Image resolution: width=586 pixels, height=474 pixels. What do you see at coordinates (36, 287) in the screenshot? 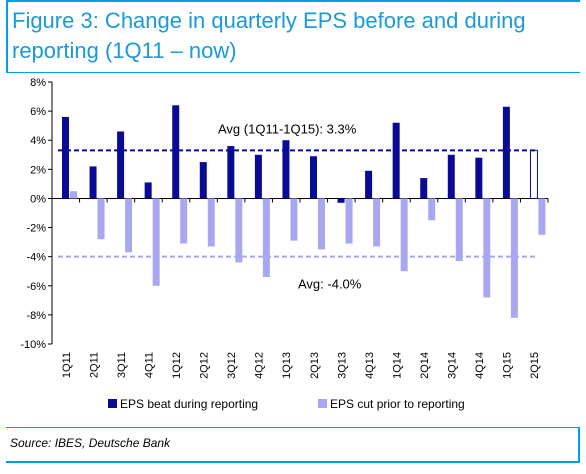
I see `y-tick-label: -6%` at bounding box center [36, 287].